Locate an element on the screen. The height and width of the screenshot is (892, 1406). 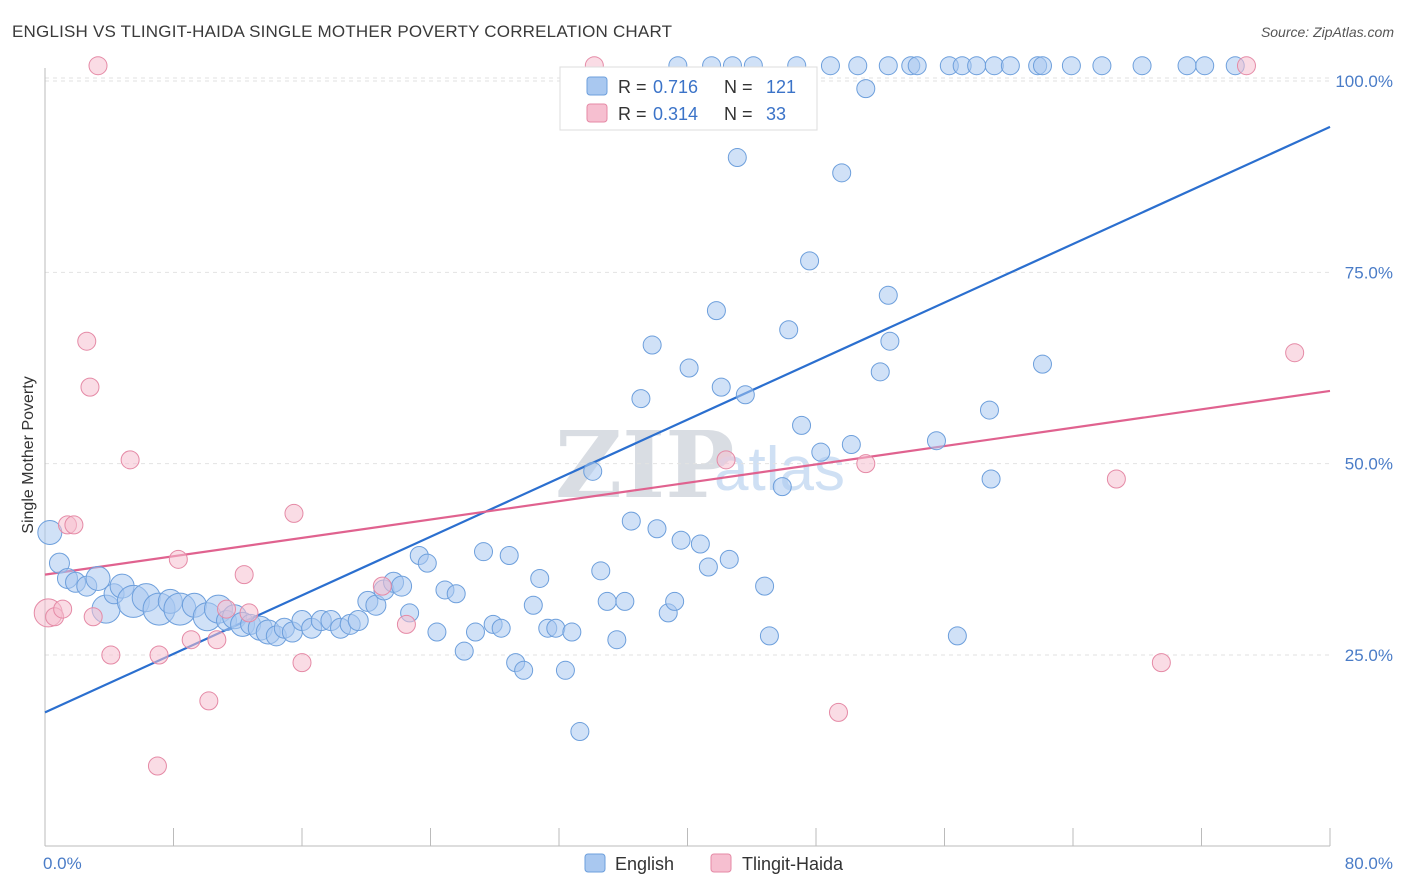
legend-top: R = 0.716 N = 121 R = 0.314 N = 33 is located at coordinates (688, 98).